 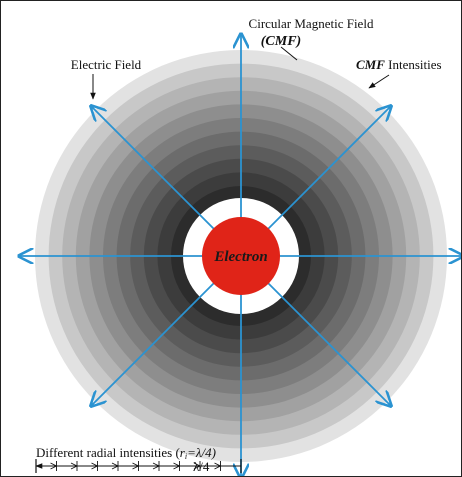 What do you see at coordinates (183, 452) in the screenshot?
I see `radial-r: r` at bounding box center [183, 452].